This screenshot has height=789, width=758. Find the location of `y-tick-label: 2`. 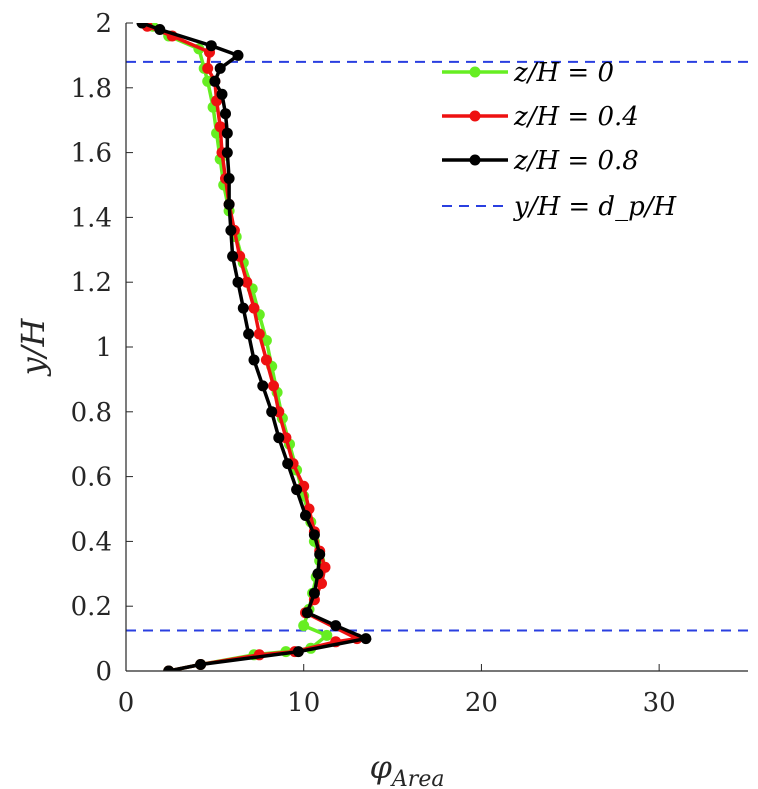

y-tick-label: 2 is located at coordinates (103, 24).